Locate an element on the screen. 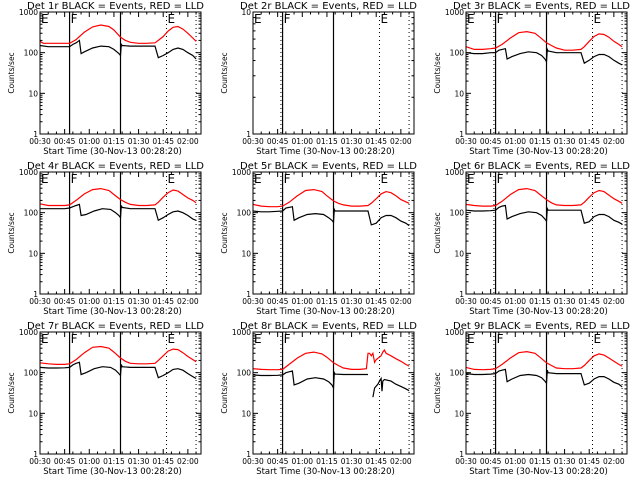 This screenshot has height=480, width=640. panel-title: Det 1r BLACK = Events, RED = LLD is located at coordinates (115, 6).